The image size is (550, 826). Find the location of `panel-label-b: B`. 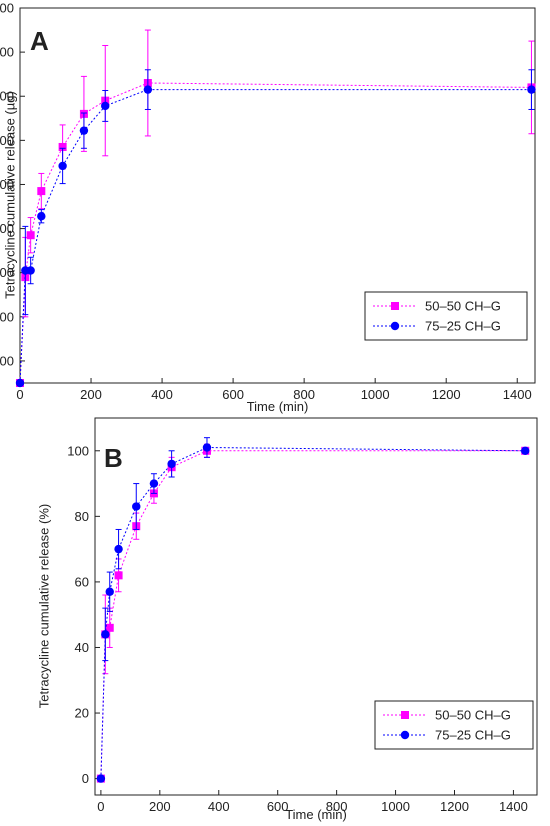

panel-label-b: B is located at coordinates (113, 458).